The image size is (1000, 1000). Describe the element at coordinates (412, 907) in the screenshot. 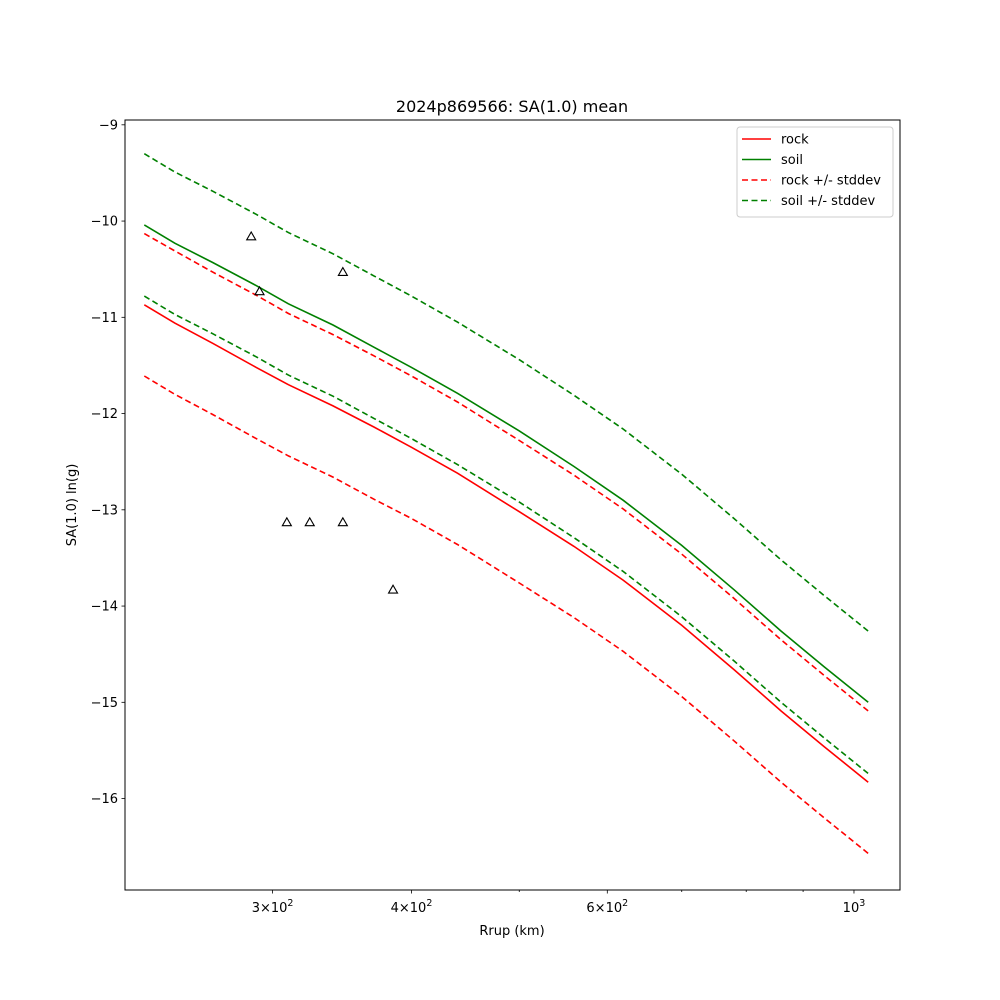

I see `x-tick-label-1: 4×102` at that location.